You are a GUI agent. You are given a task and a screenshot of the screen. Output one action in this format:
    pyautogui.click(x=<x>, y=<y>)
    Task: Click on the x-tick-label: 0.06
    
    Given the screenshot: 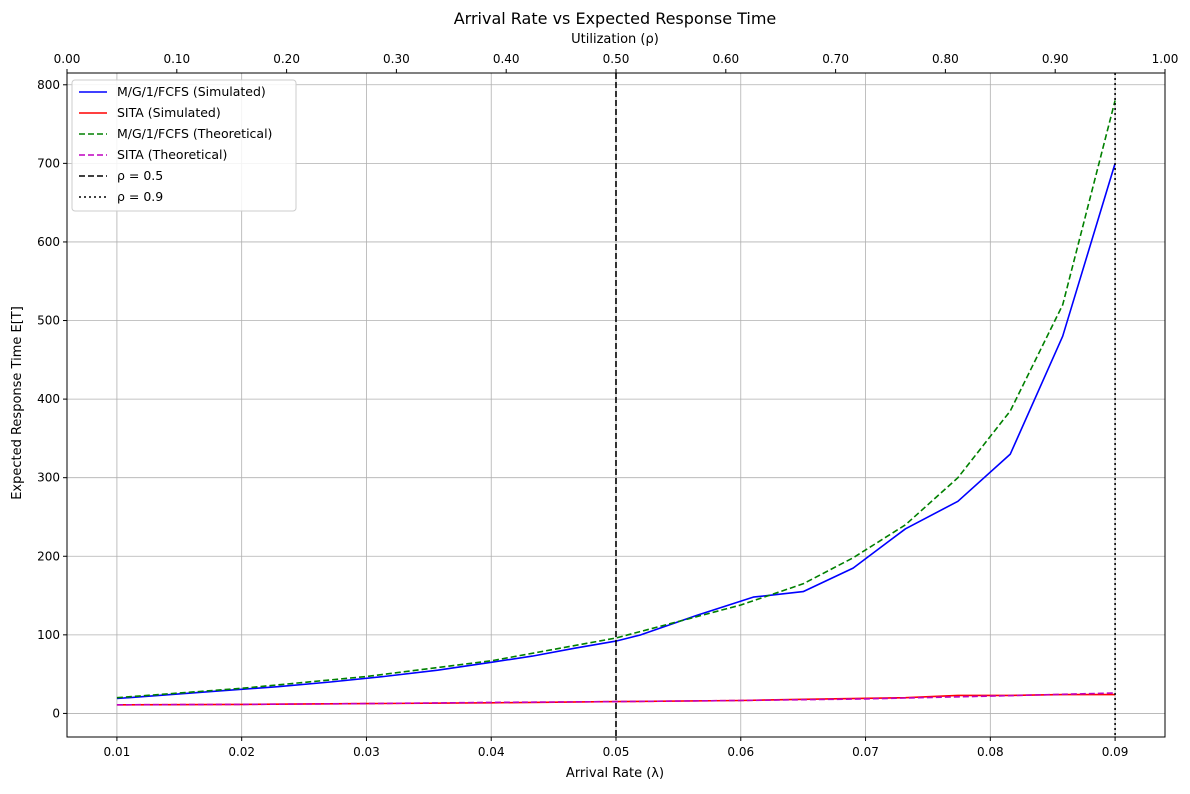 What is the action you would take?
    pyautogui.click(x=740, y=752)
    